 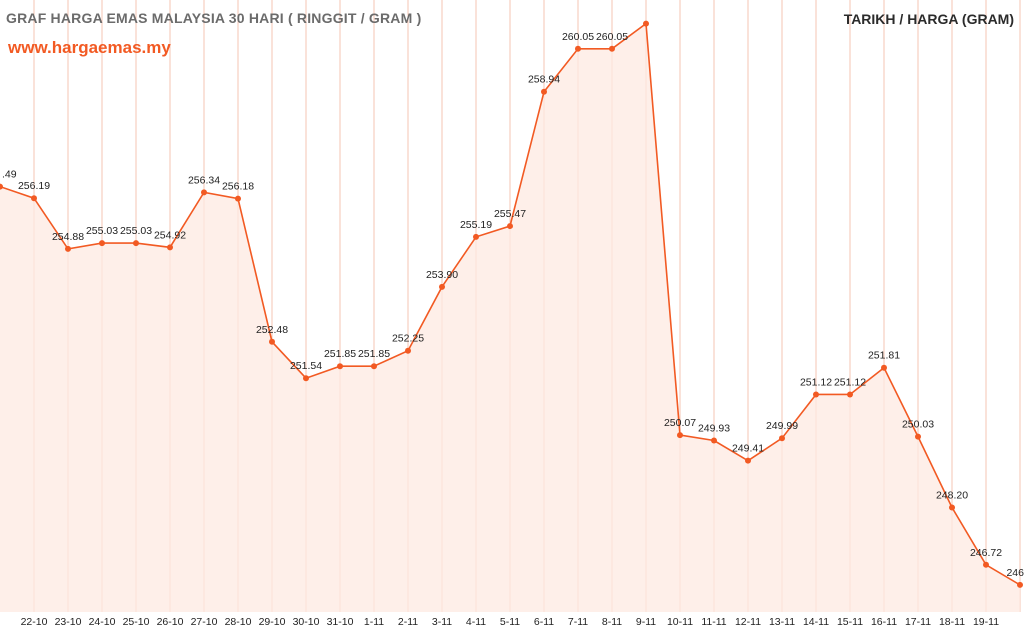 What do you see at coordinates (136, 622) in the screenshot?
I see `x-tick-label: 25-10` at bounding box center [136, 622].